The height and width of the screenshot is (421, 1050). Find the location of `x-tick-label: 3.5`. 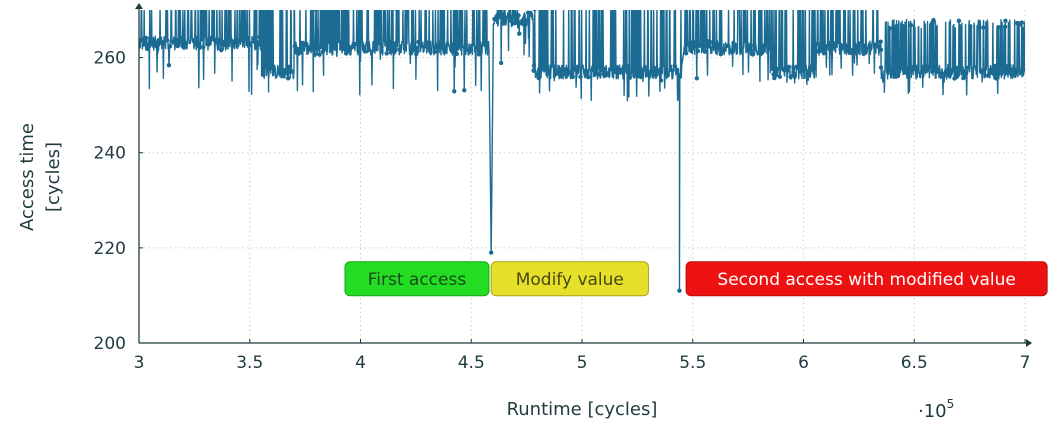

x-tick-label: 3.5 is located at coordinates (249, 363).